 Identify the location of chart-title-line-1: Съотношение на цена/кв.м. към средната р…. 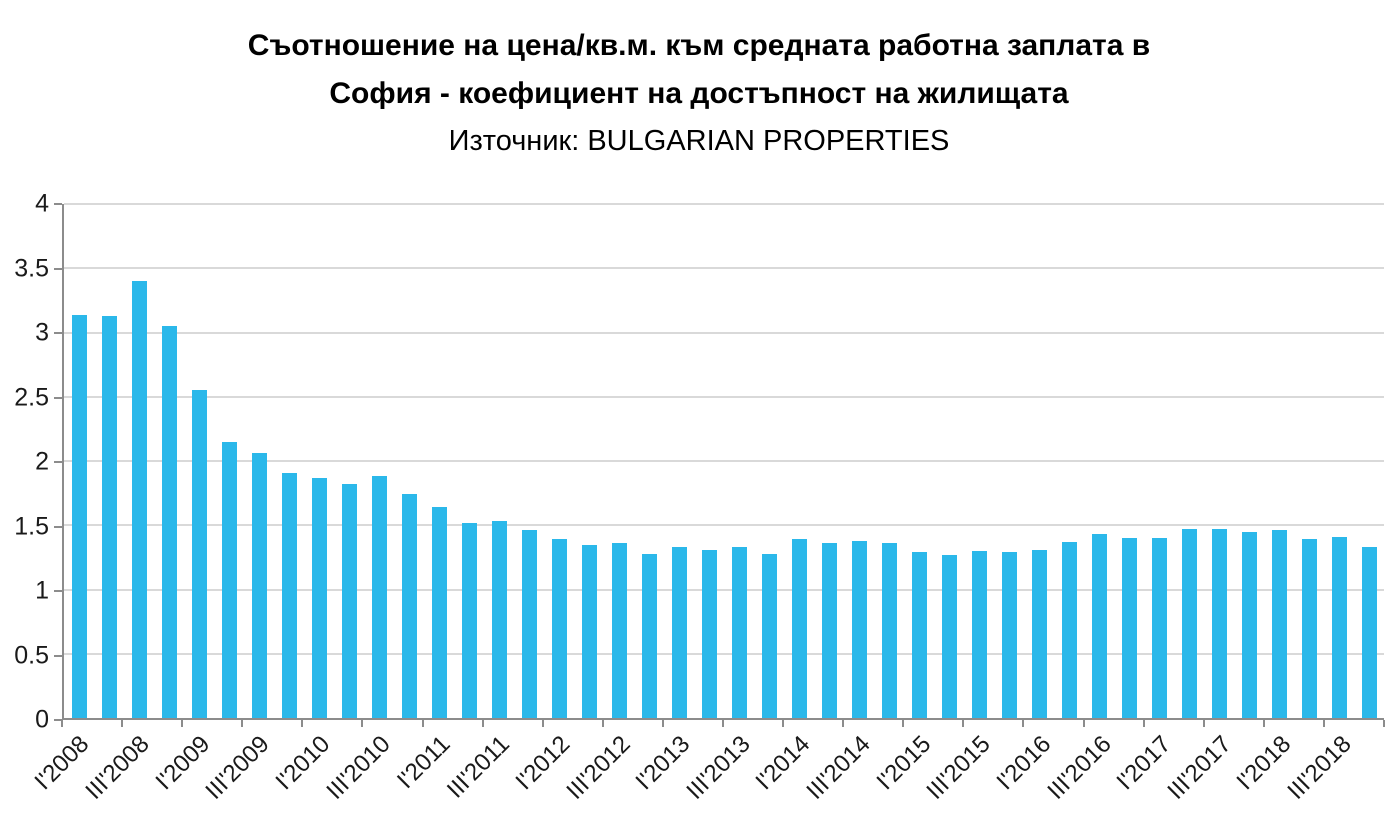
(699, 45).